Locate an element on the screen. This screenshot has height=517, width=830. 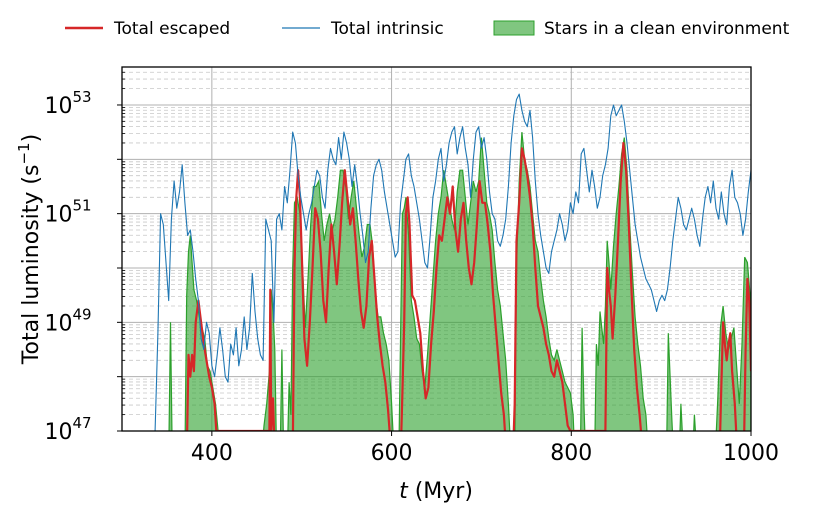
x-axis-label: t (Myr) is located at coordinates (436, 491).